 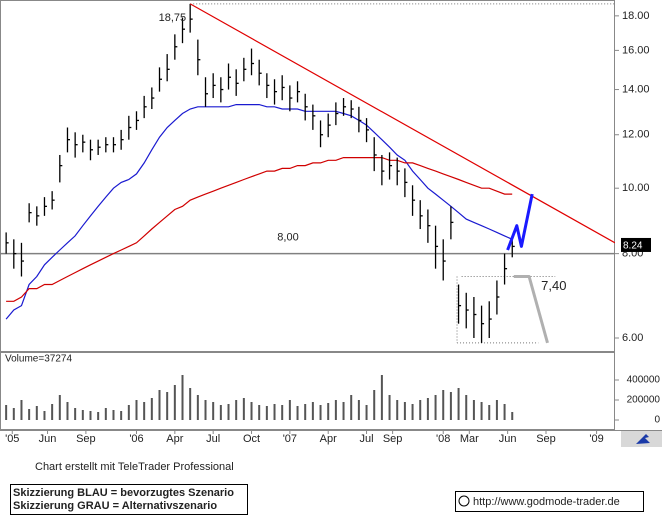 I want to click on legend-blue: Skizzierung BLAU = bevorzugtes Szenario, so click(x=123, y=493).